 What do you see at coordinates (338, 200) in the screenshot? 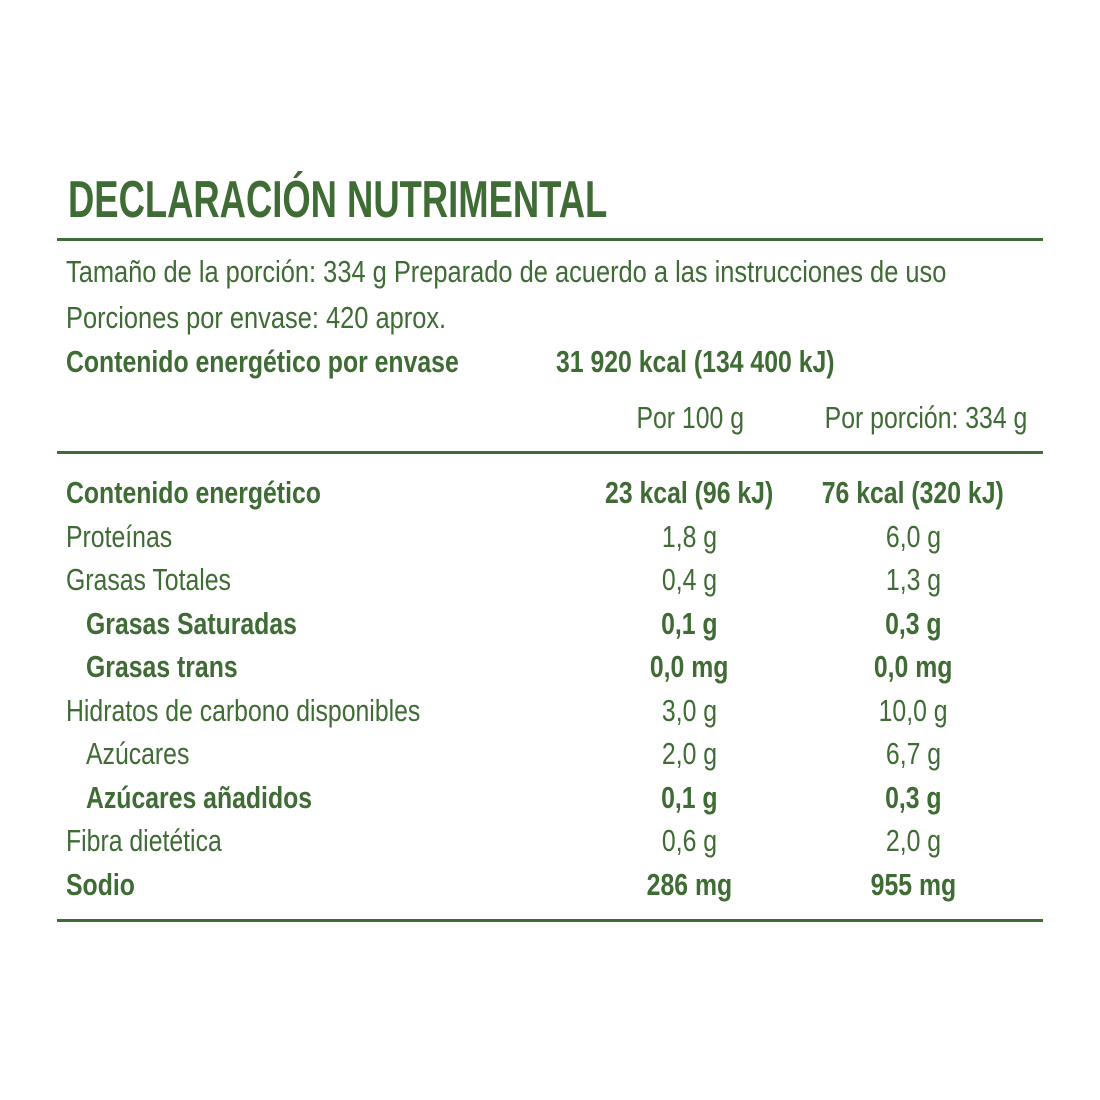
I see `title: DECLARACIÓN NUTRIMENTAL` at bounding box center [338, 200].